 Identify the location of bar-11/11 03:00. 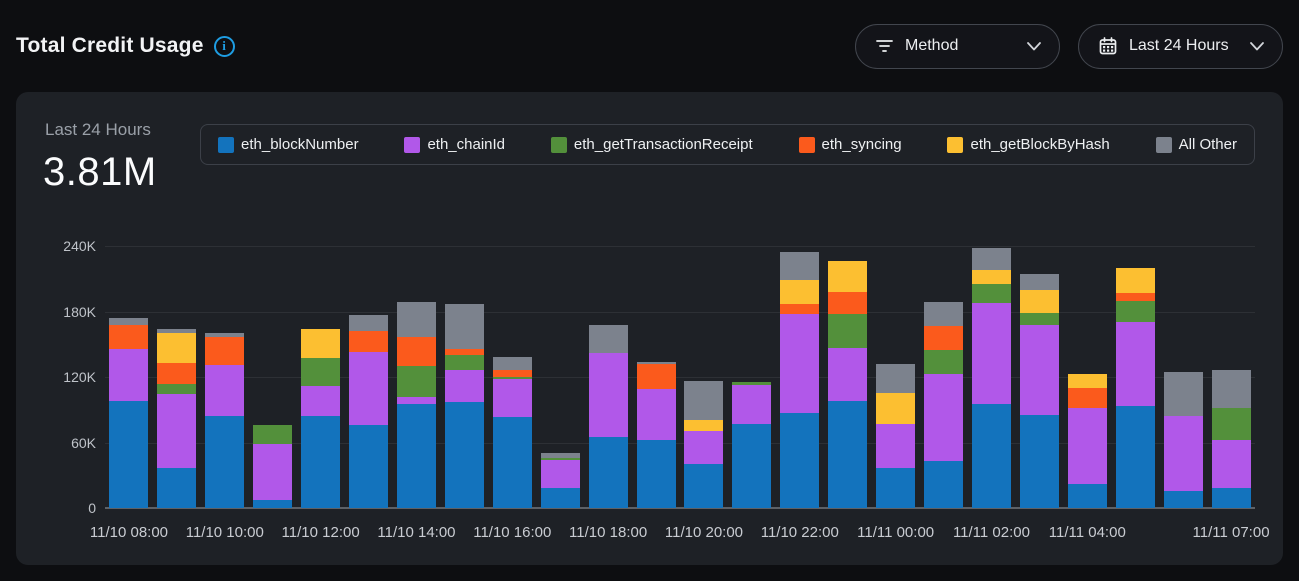
(1039, 391).